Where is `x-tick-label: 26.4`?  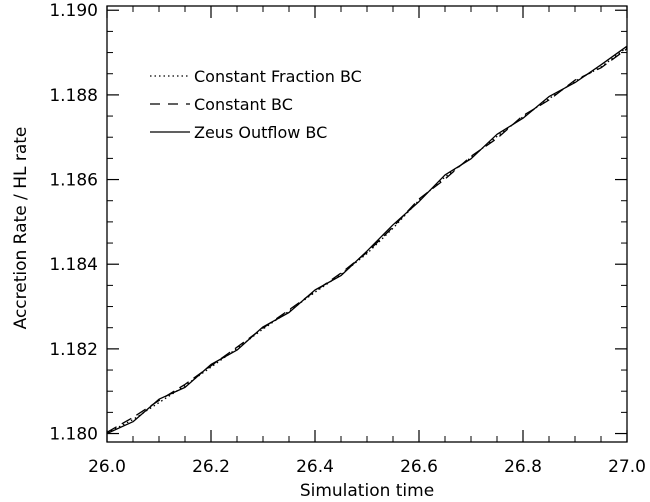 x-tick-label: 26.4 is located at coordinates (315, 467).